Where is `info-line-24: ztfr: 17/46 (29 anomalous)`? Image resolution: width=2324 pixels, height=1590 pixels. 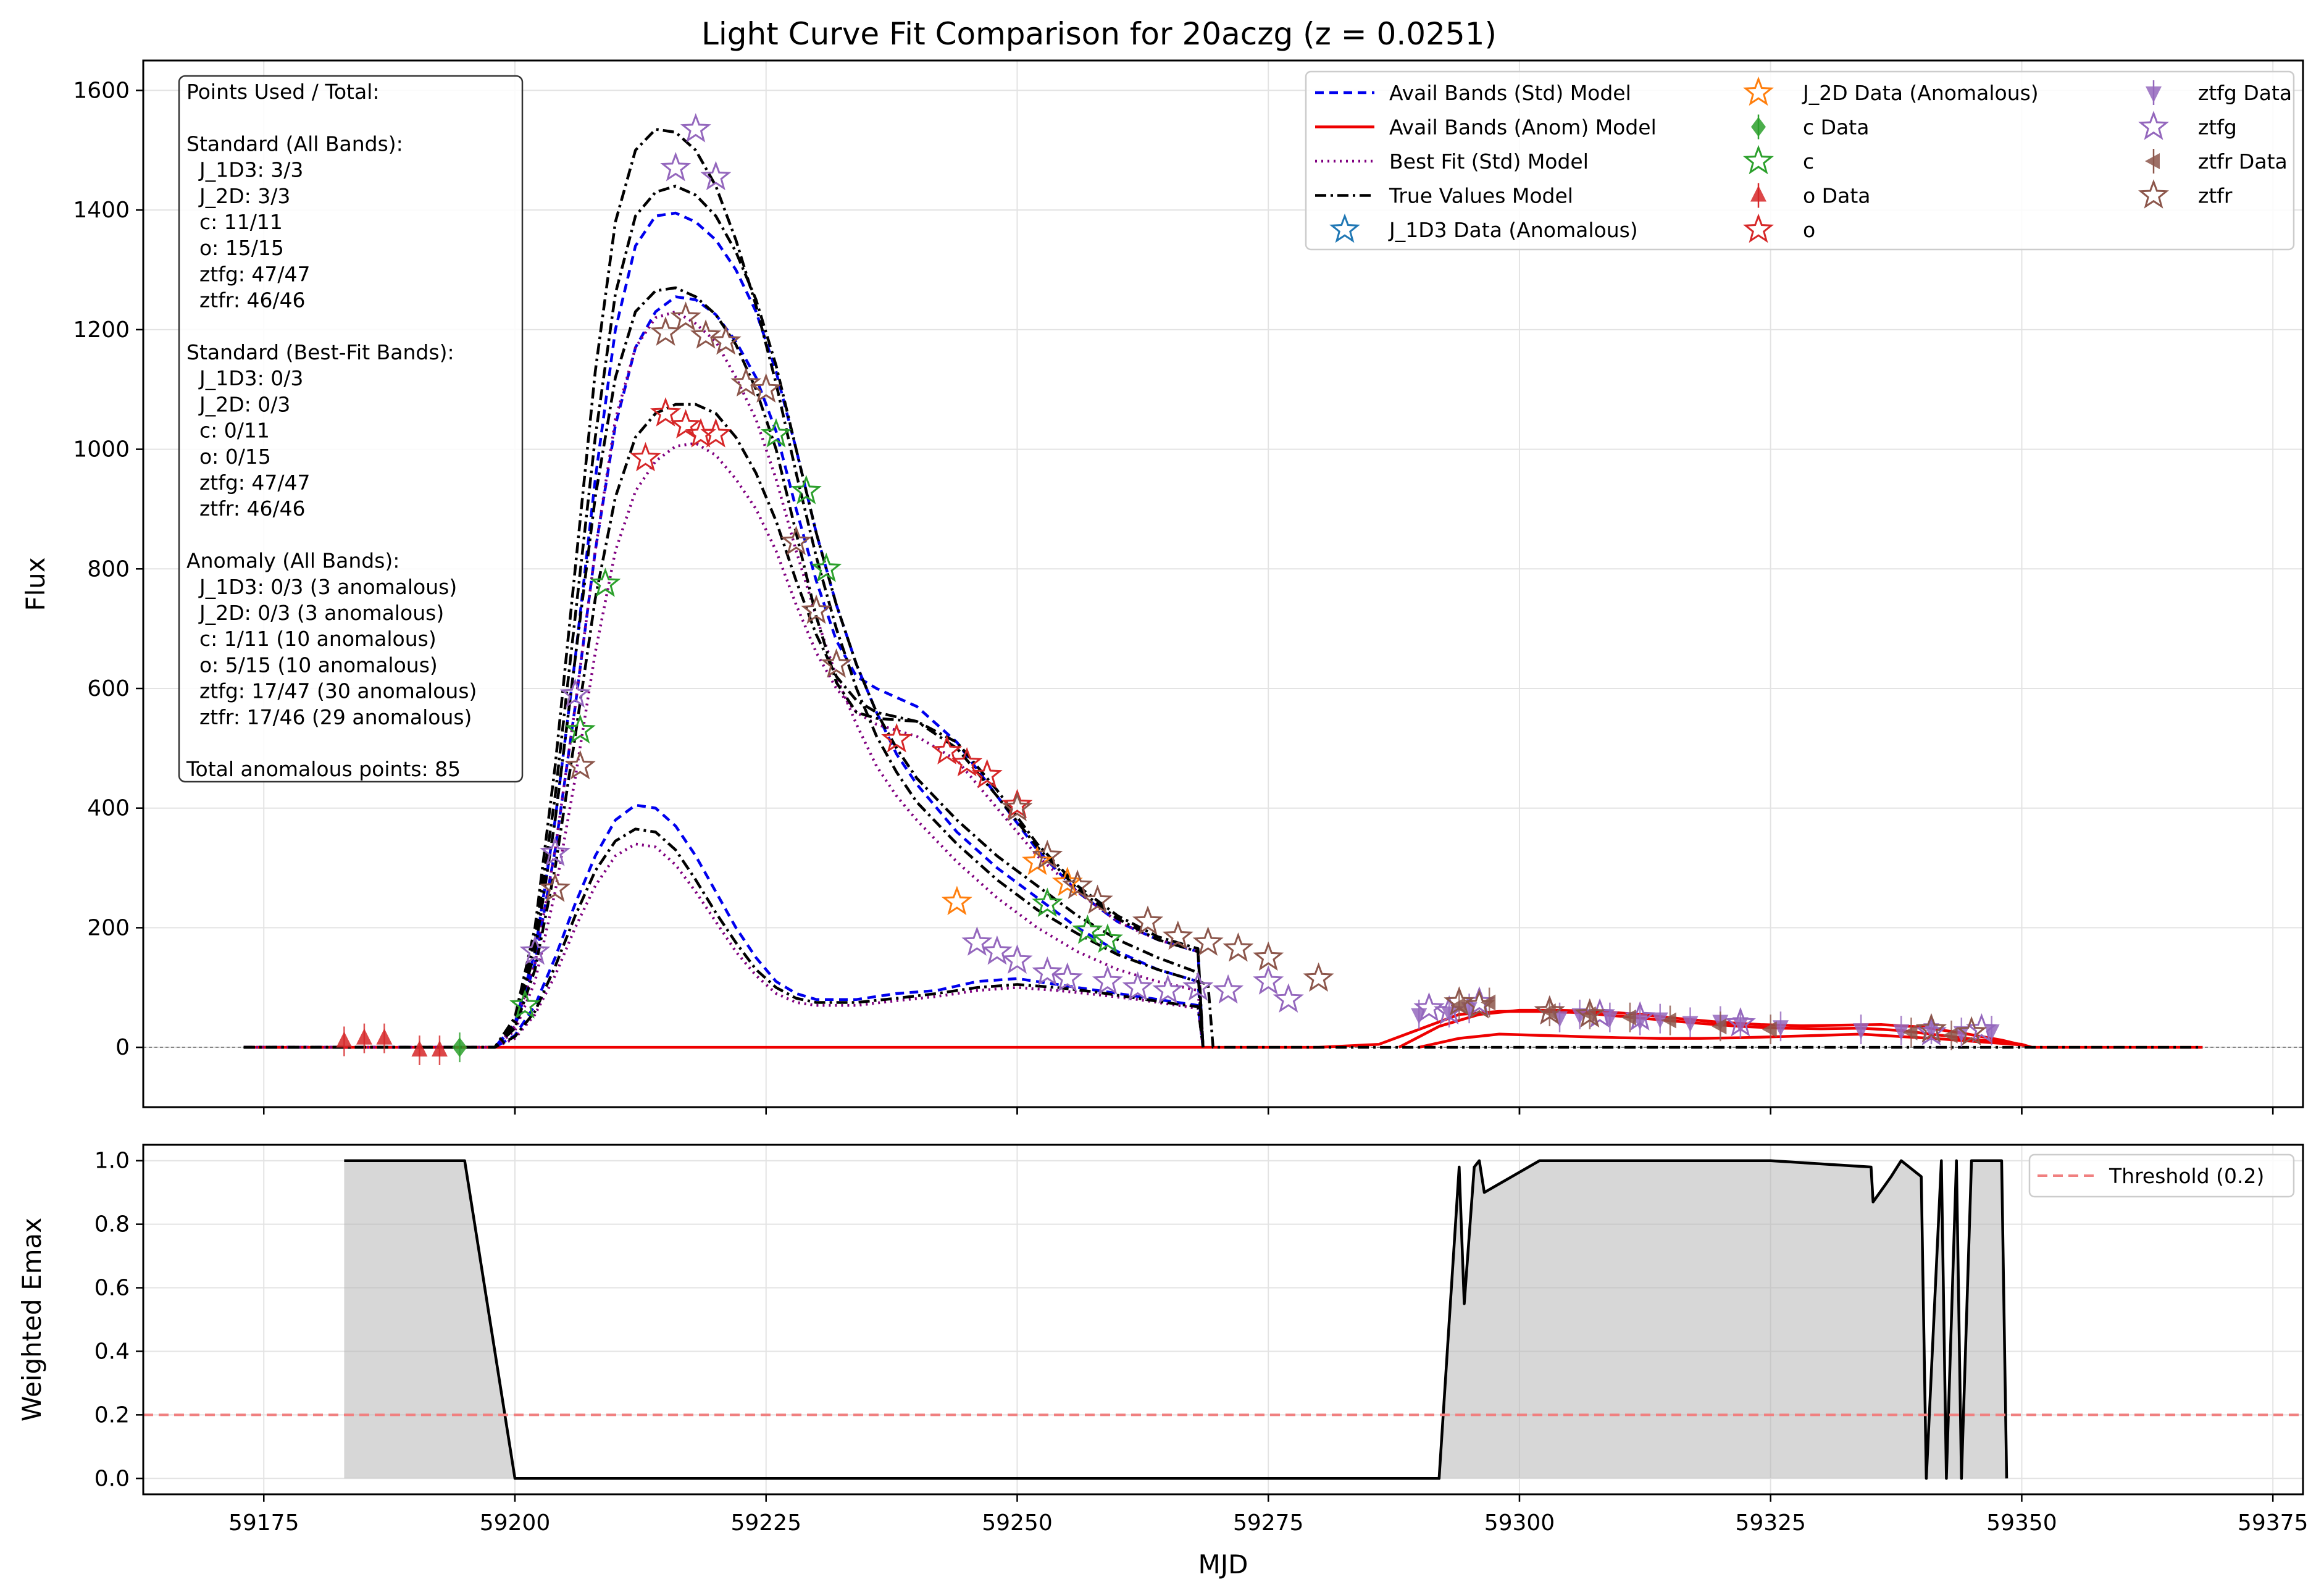 info-line-24: ztfr: 17/46 (29 anomalous) is located at coordinates (329, 717).